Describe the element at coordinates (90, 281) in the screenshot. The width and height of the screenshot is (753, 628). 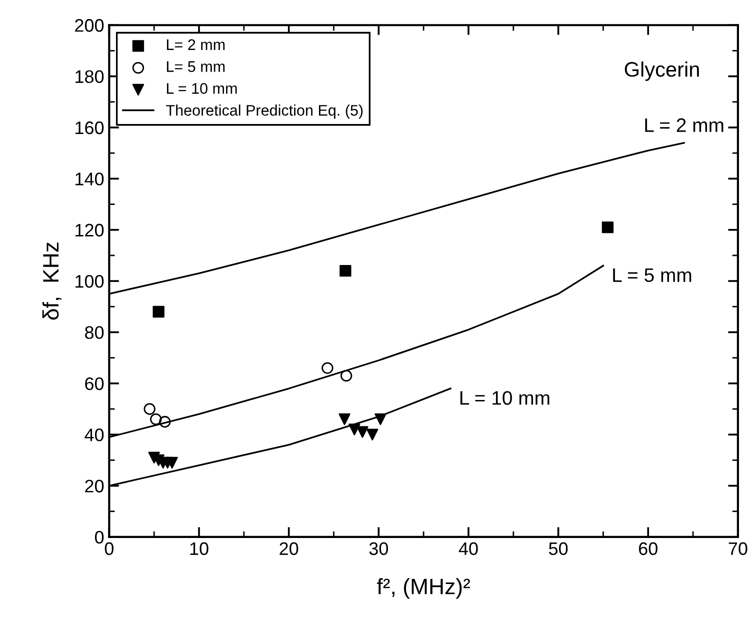
I see `y-tick-label: 100` at that location.